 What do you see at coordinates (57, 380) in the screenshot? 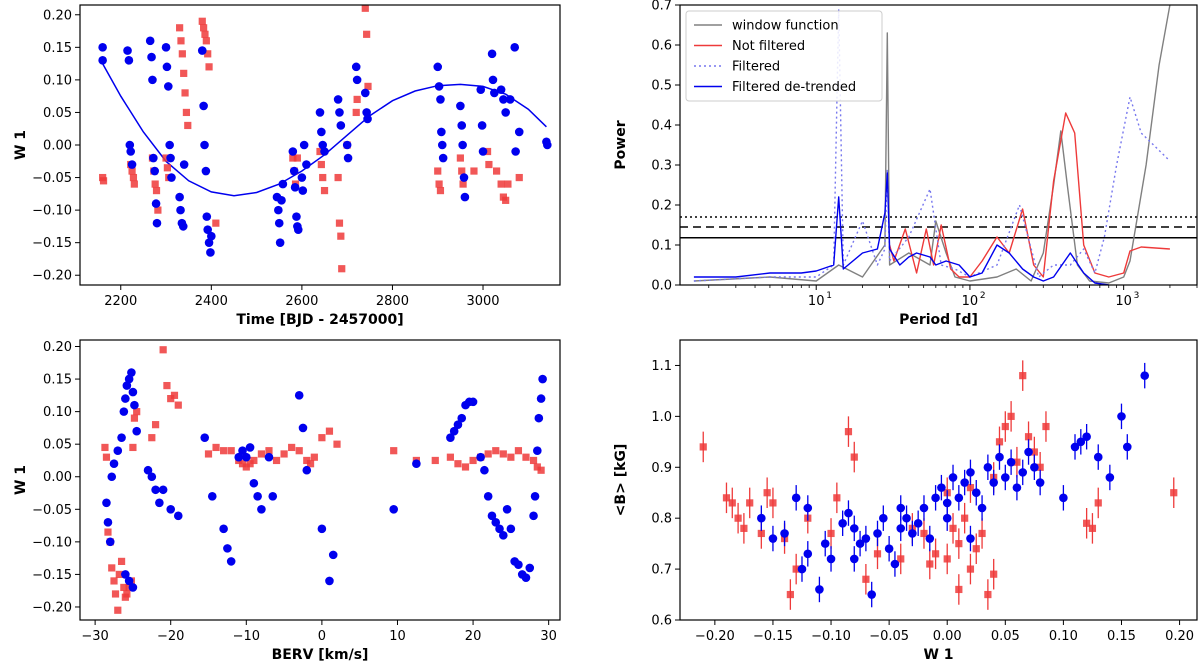
I see `y-tick-label: 0.15` at bounding box center [57, 380].